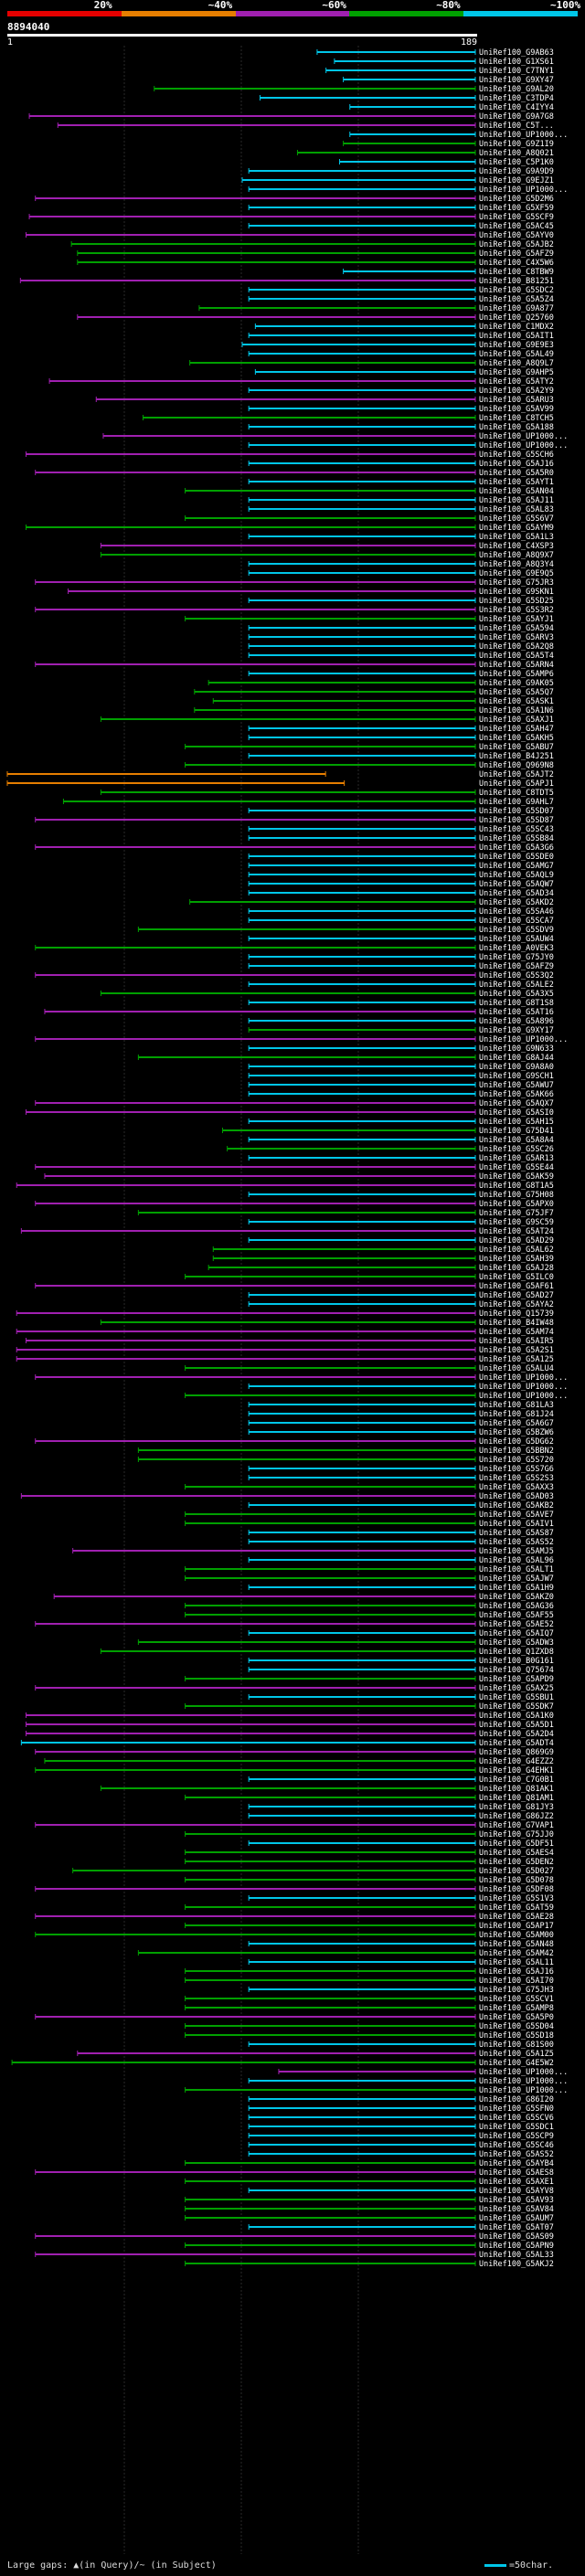 The image size is (585, 2576). I want to click on hit-id-label: UniRef100_G5AES4, so click(516, 1853).